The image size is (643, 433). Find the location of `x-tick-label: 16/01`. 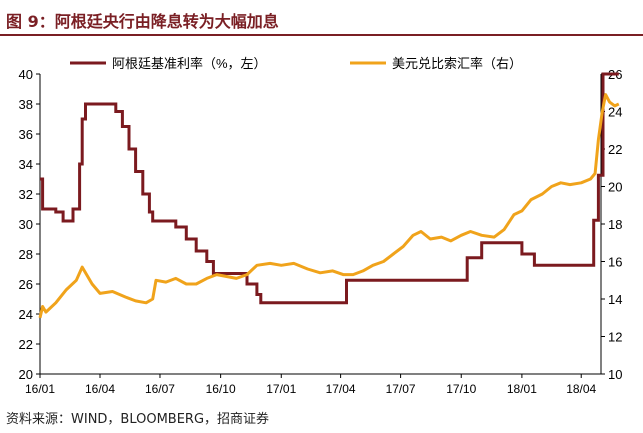

x-tick-label: 16/01 is located at coordinates (40, 389).